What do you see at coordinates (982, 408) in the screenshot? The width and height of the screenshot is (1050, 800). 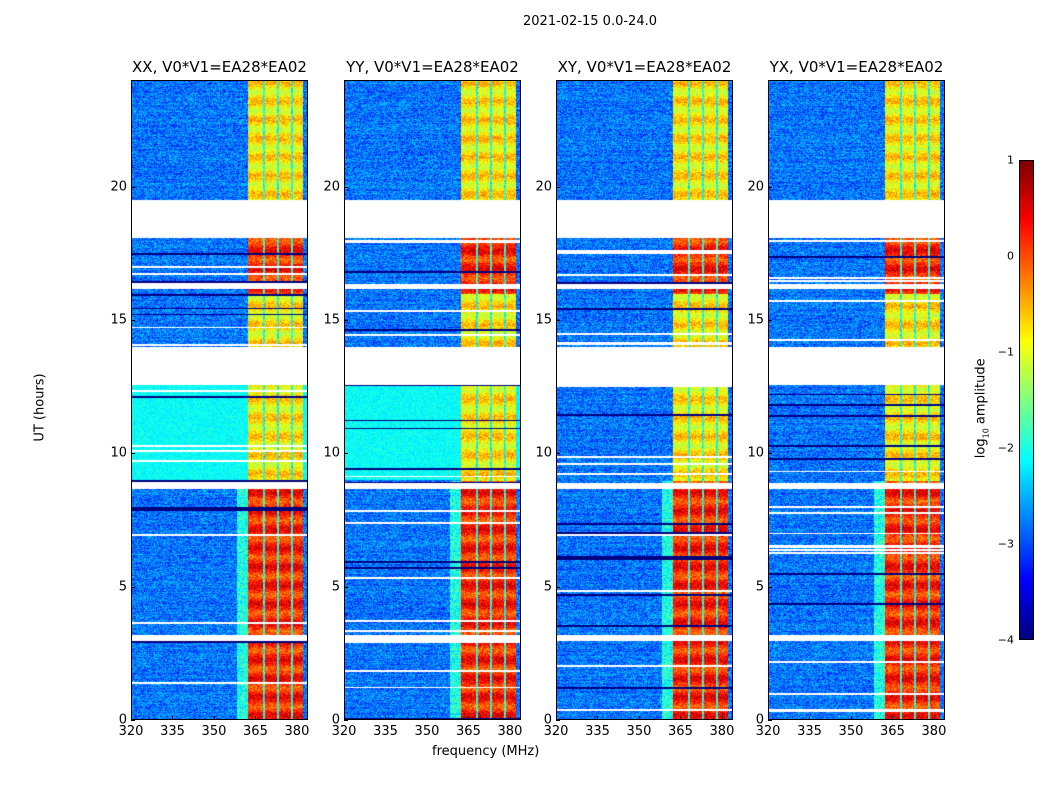 I see `colorbar-label: log10 amplitude` at bounding box center [982, 408].